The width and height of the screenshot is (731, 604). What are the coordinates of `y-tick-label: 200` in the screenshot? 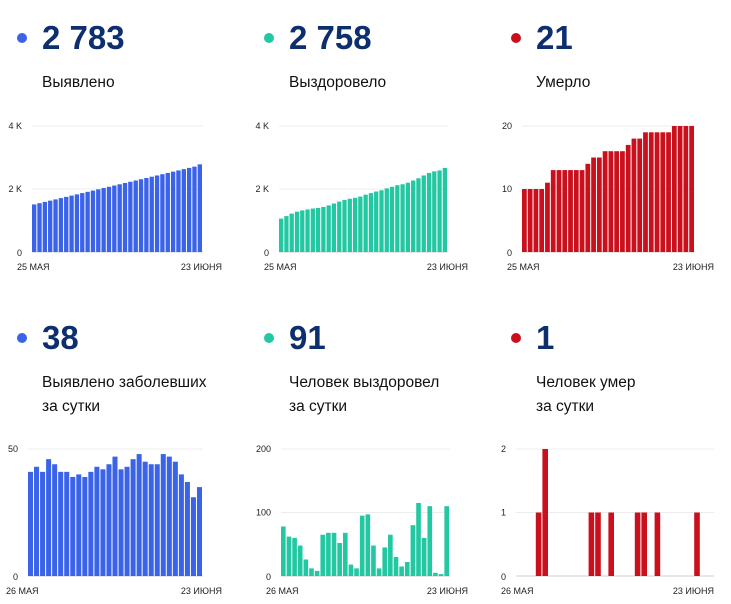 It's located at (263, 449).